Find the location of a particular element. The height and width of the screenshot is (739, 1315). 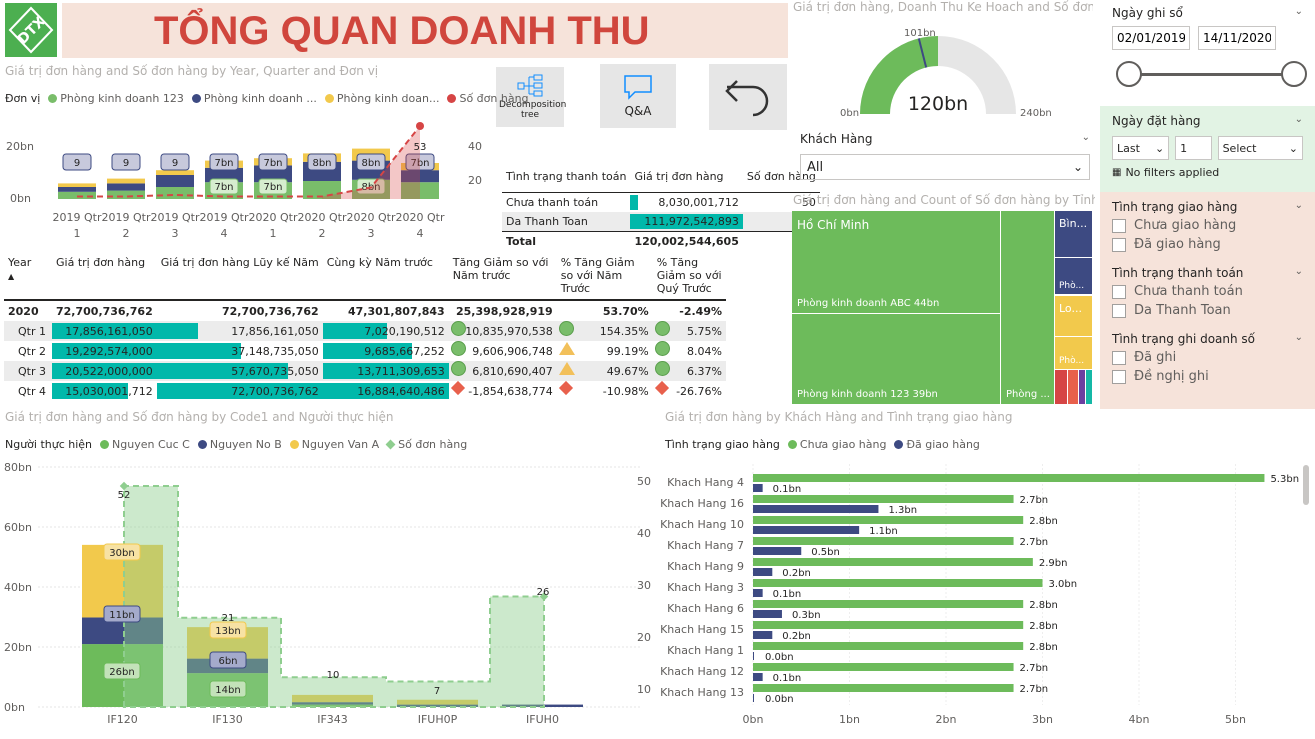

back-button is located at coordinates (748, 97).